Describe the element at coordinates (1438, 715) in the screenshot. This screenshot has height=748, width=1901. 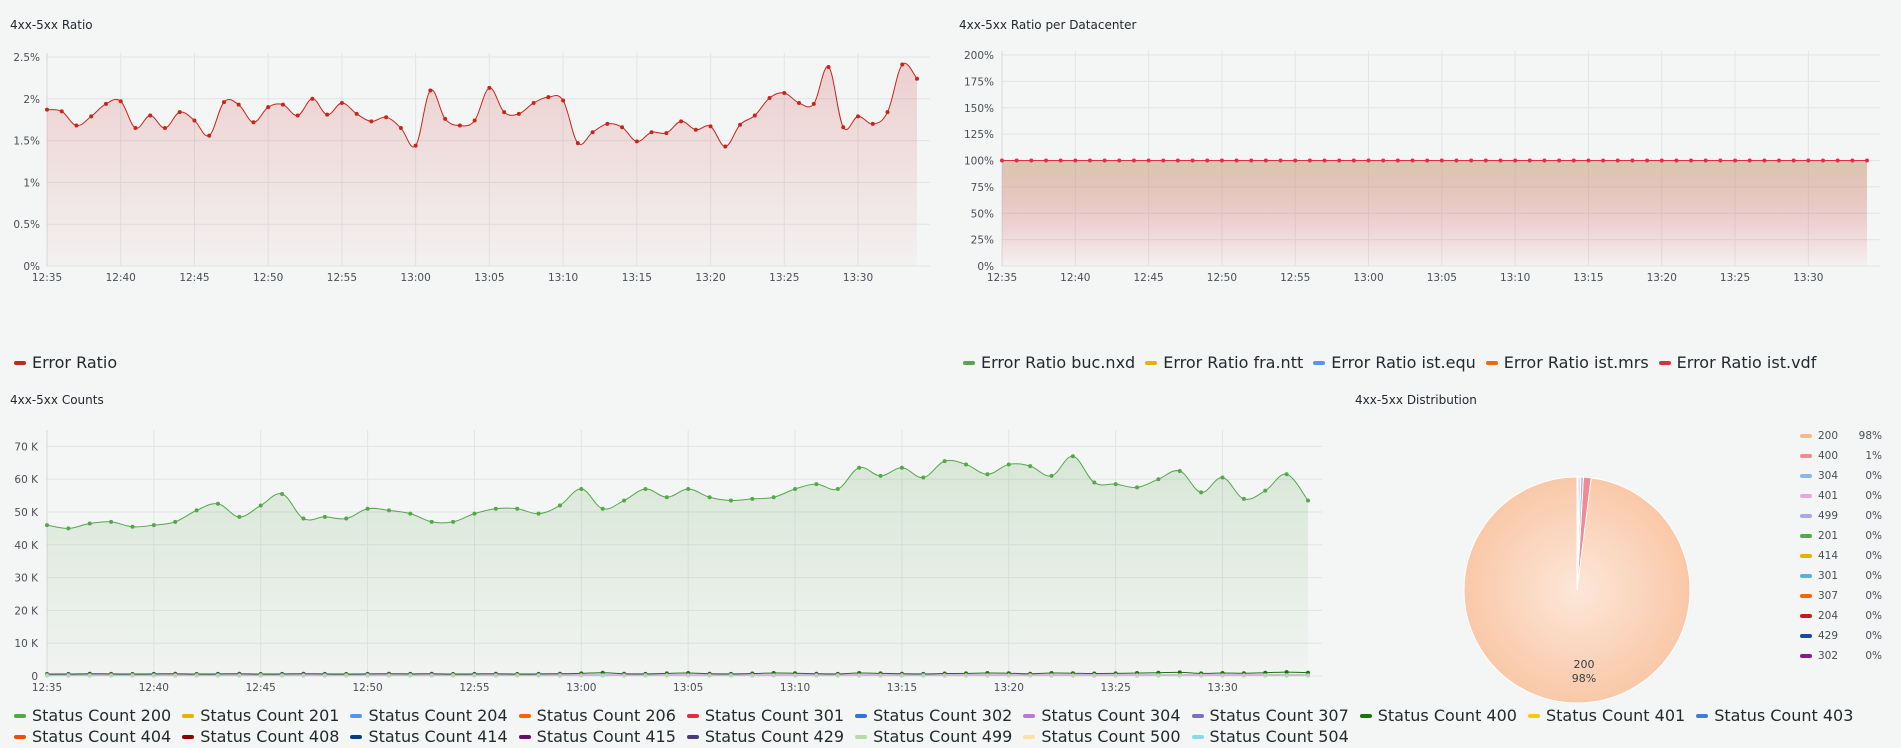
I see `legend-item: Status Count 400` at that location.